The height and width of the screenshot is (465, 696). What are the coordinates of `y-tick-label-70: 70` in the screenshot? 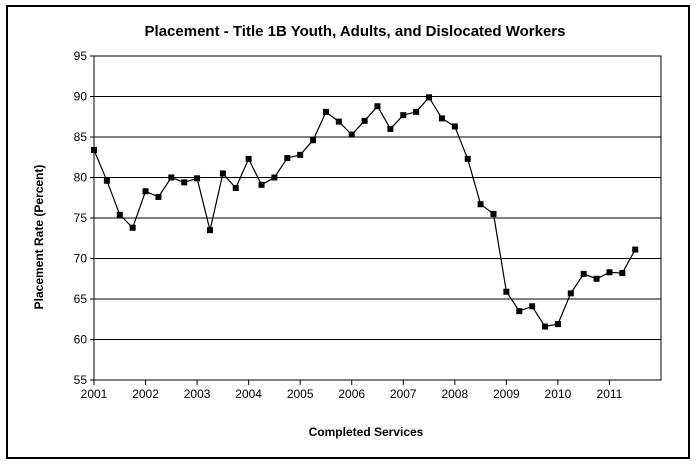 It's located at (81, 259).